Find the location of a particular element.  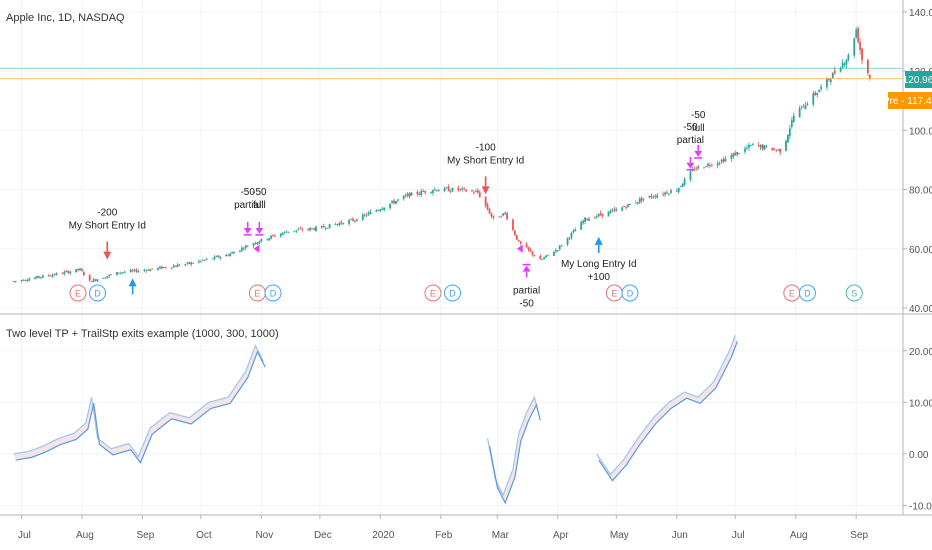

time-tick-label: Oct is located at coordinates (204, 535).